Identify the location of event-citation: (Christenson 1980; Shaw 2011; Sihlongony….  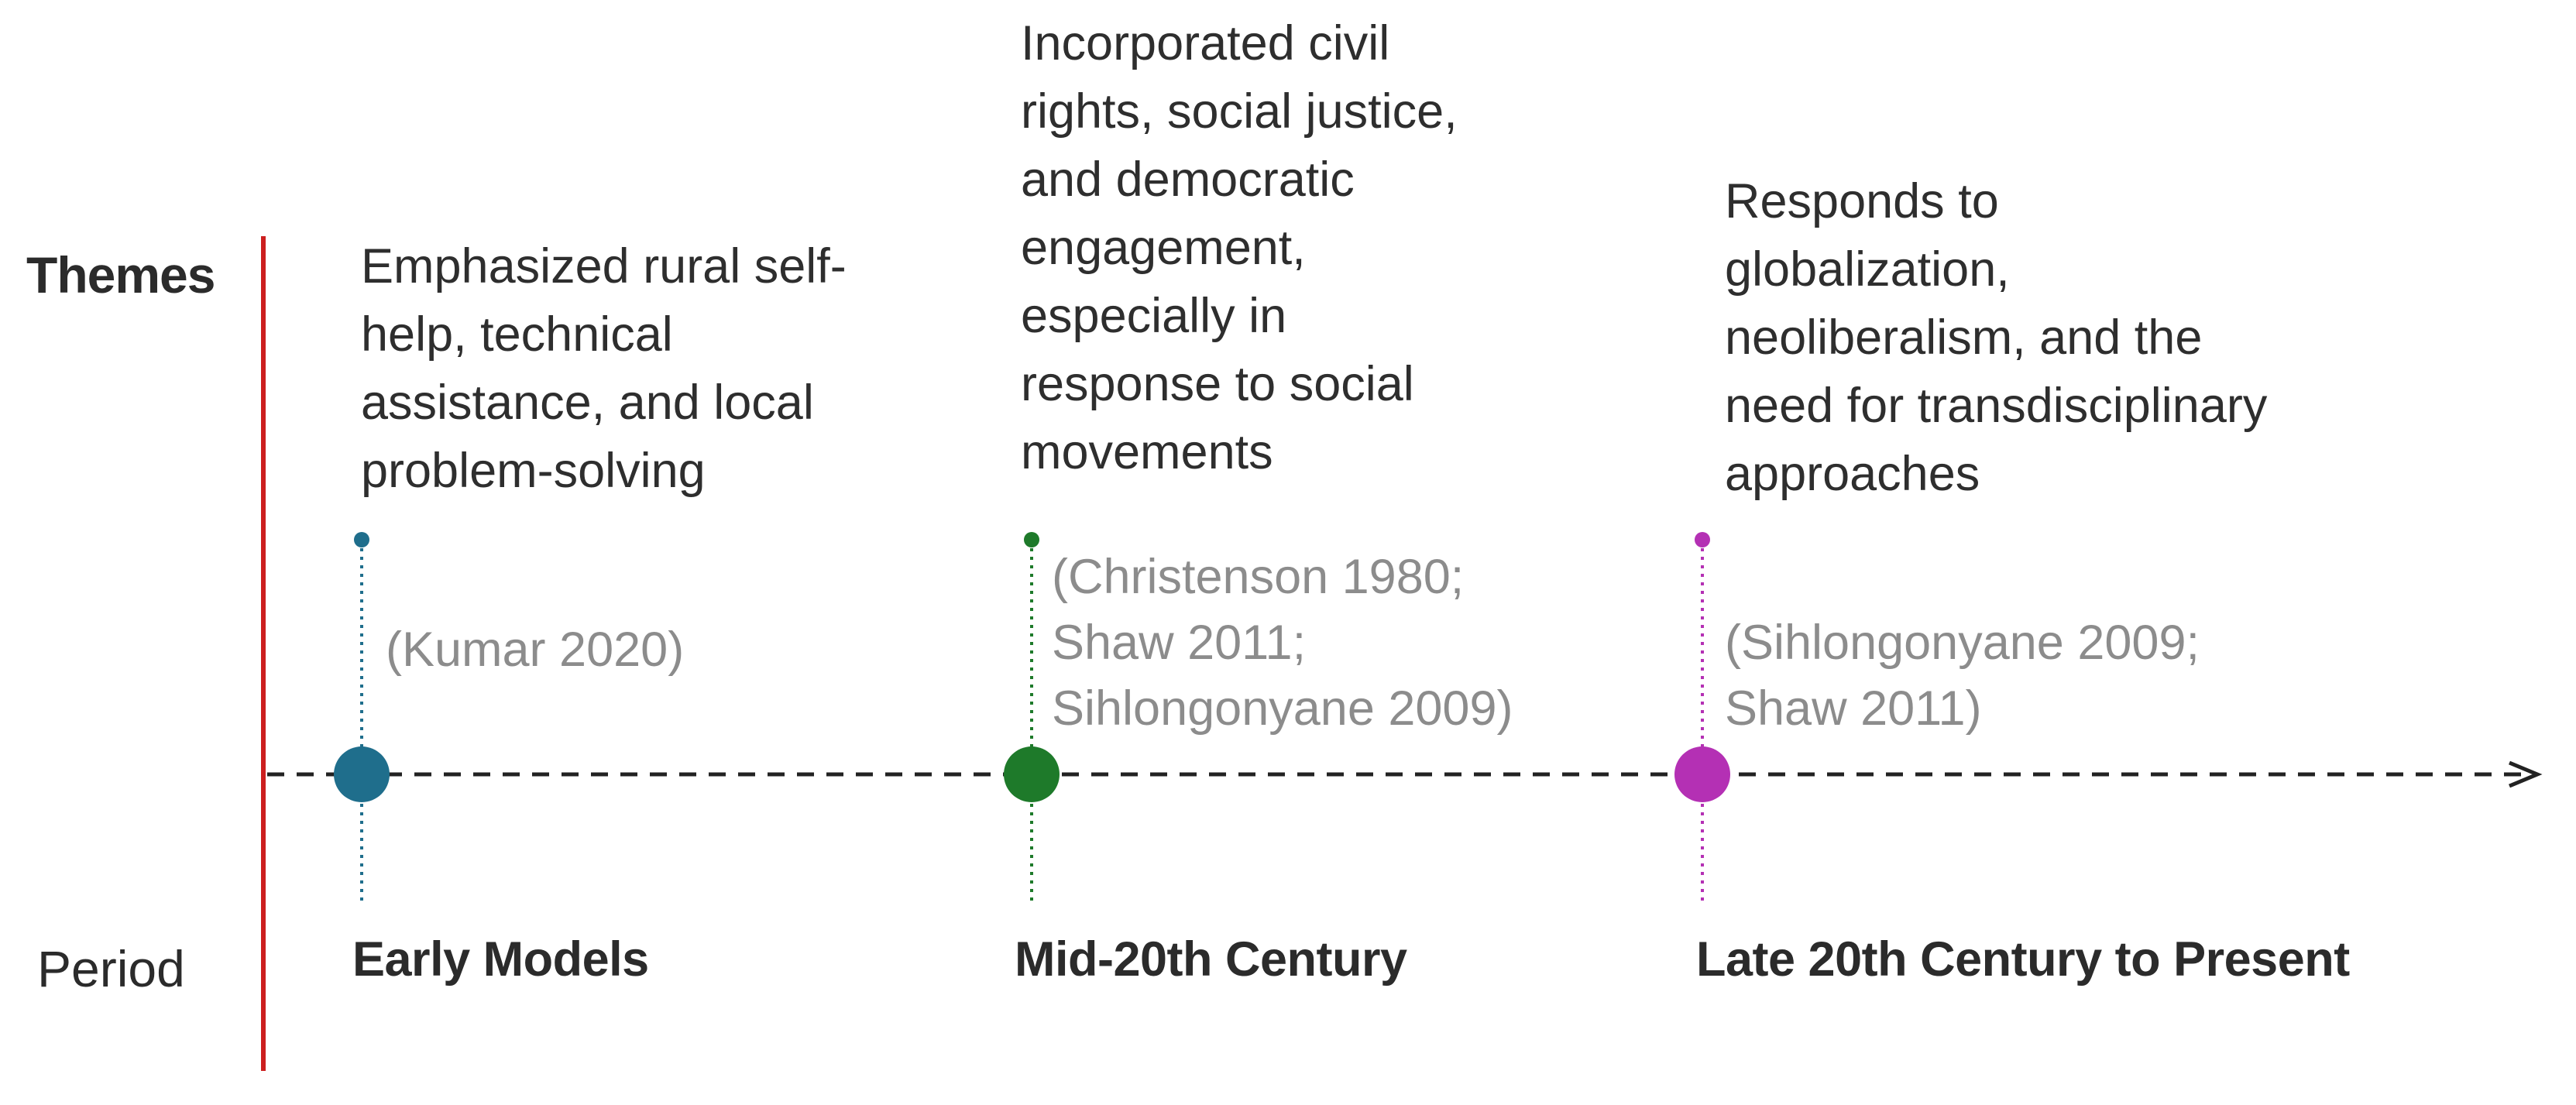
(1282, 643).